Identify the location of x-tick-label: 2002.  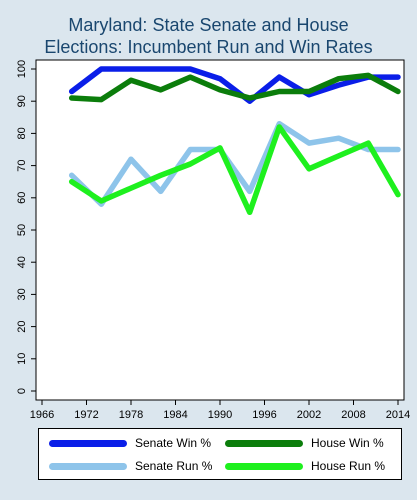
(309, 415).